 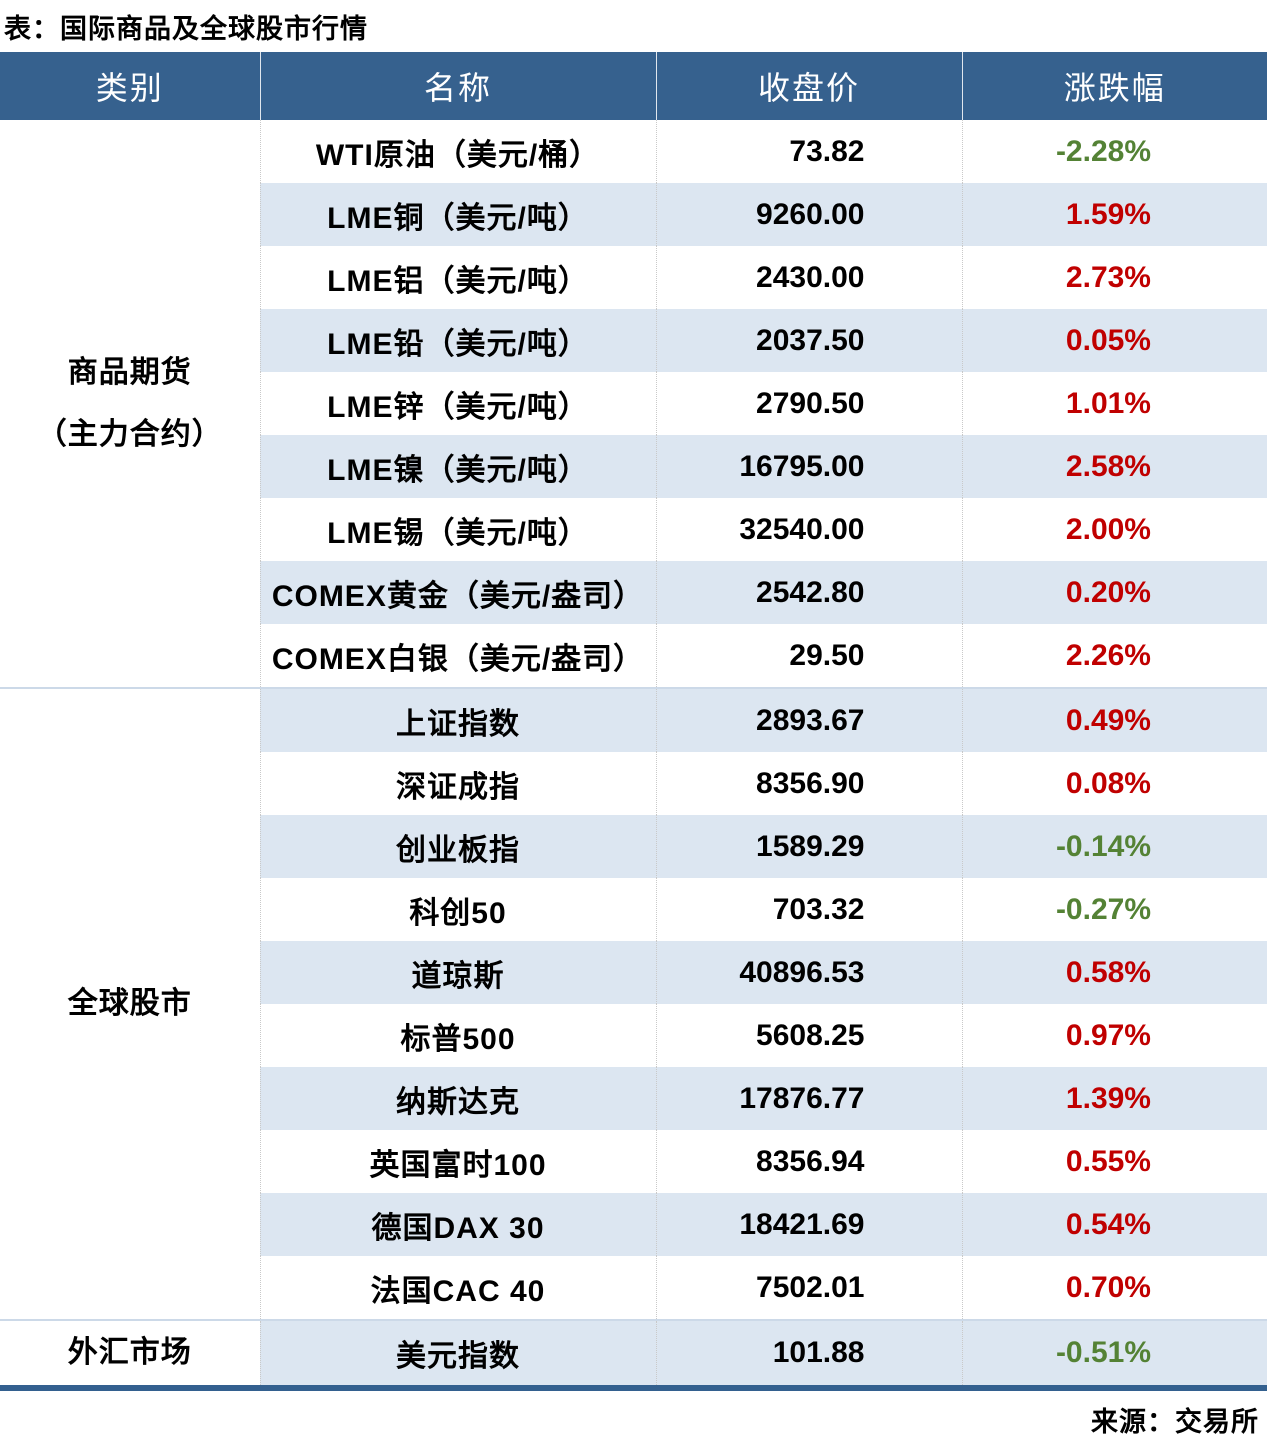 What do you see at coordinates (129, 372) in the screenshot?
I see `category-label: 商品期货` at bounding box center [129, 372].